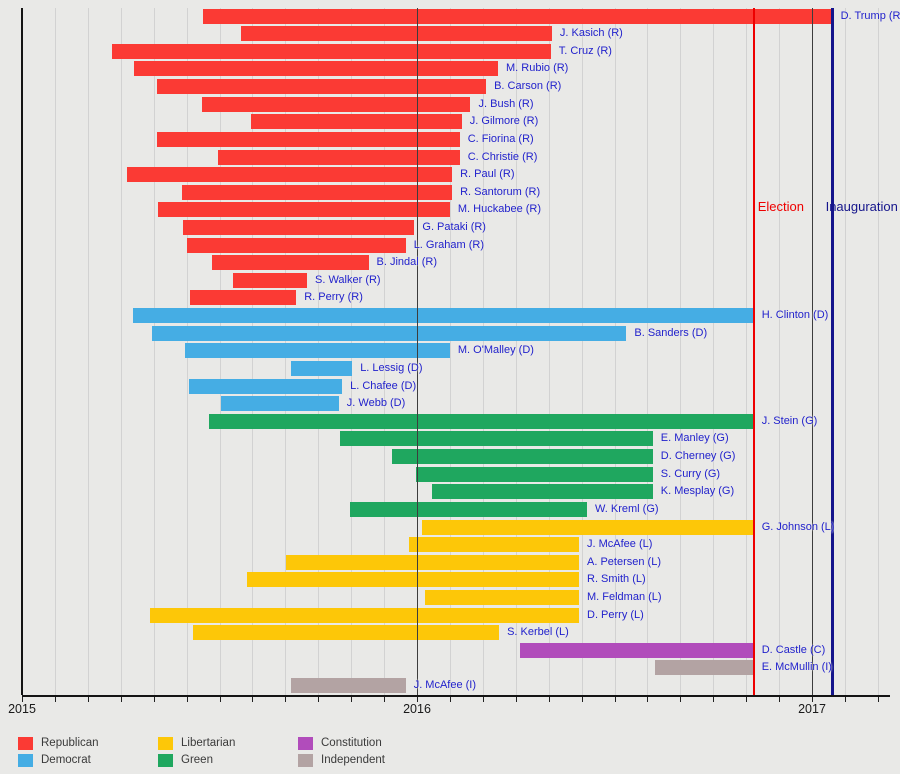 The width and height of the screenshot is (900, 774). What do you see at coordinates (624, 561) in the screenshot?
I see `candidate-label: A. Petersen (L)` at bounding box center [624, 561].